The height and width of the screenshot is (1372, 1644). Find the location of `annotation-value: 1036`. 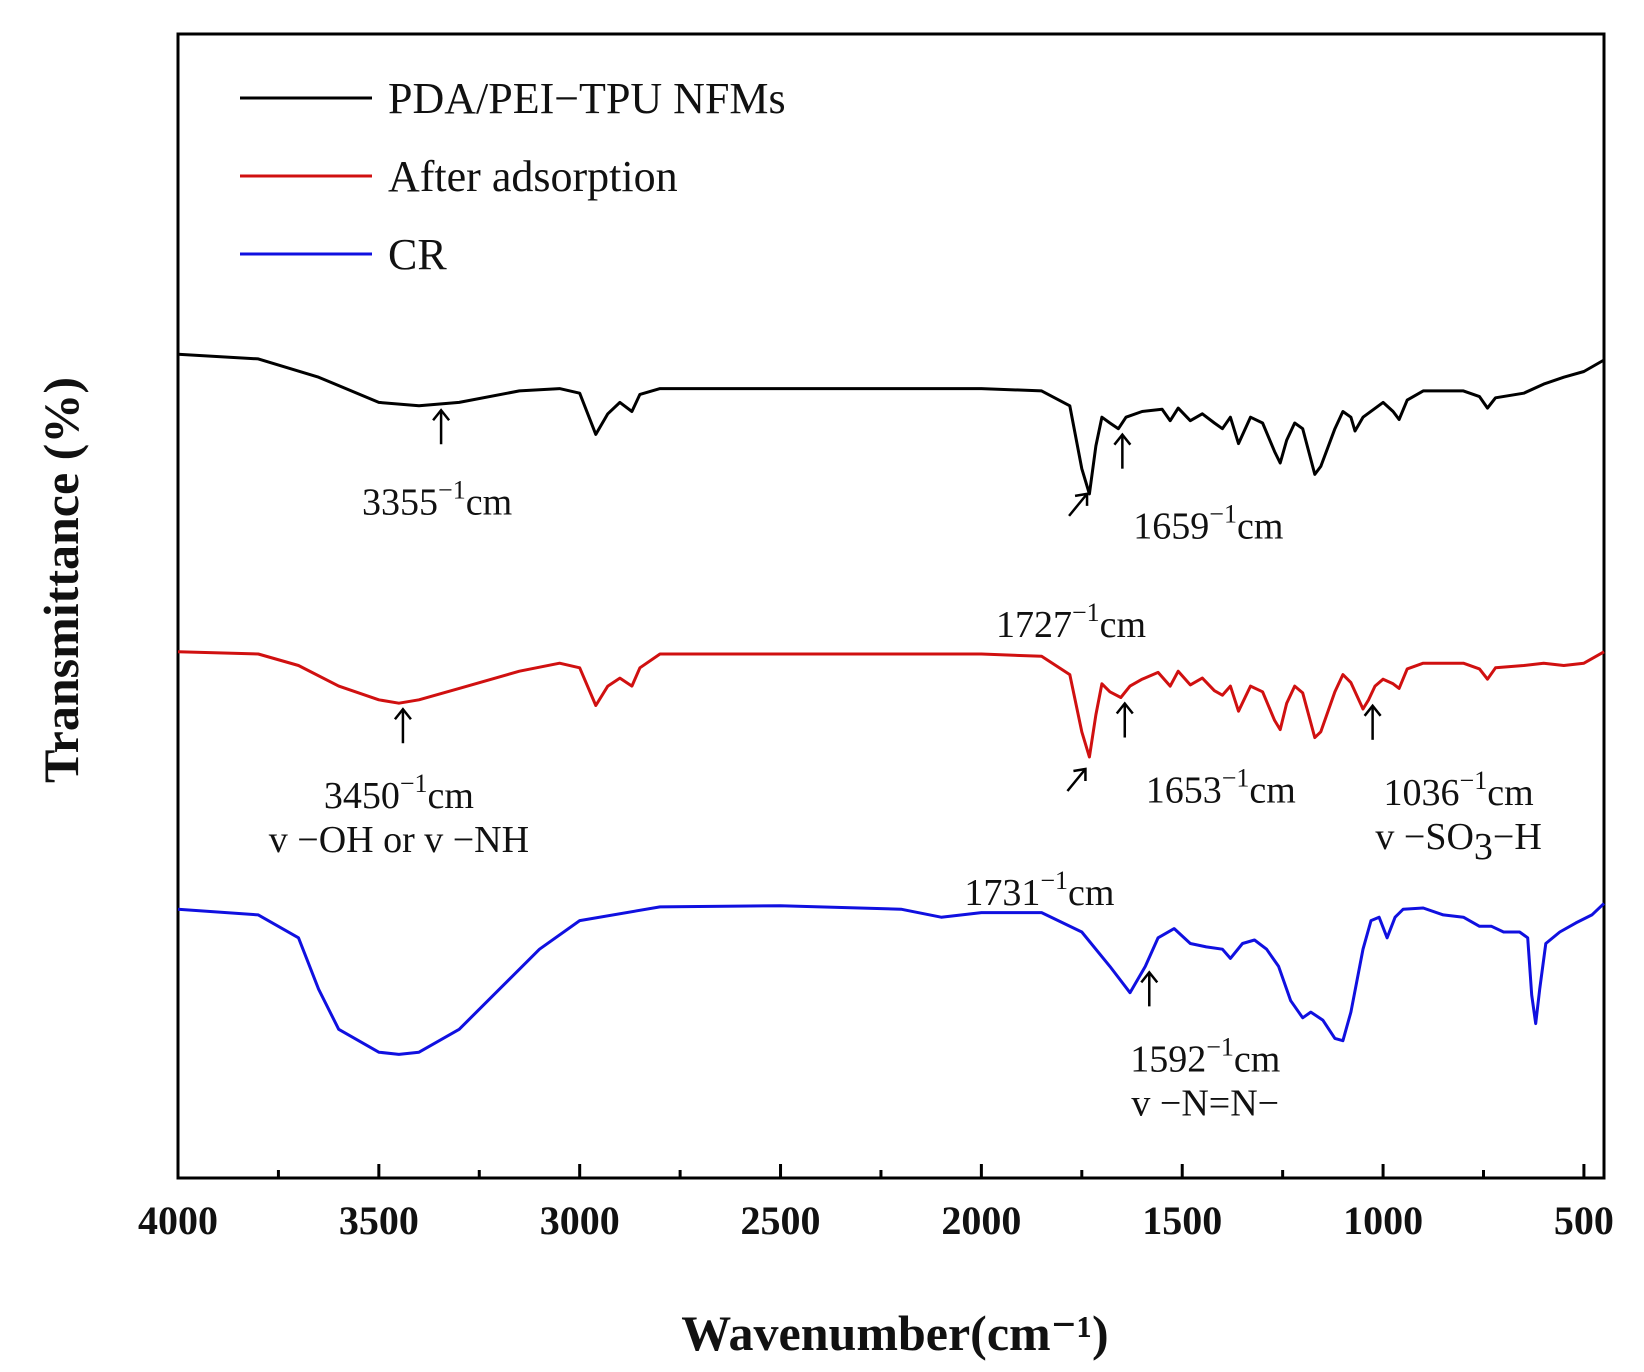

annotation-value: 1036 is located at coordinates (1422, 793).